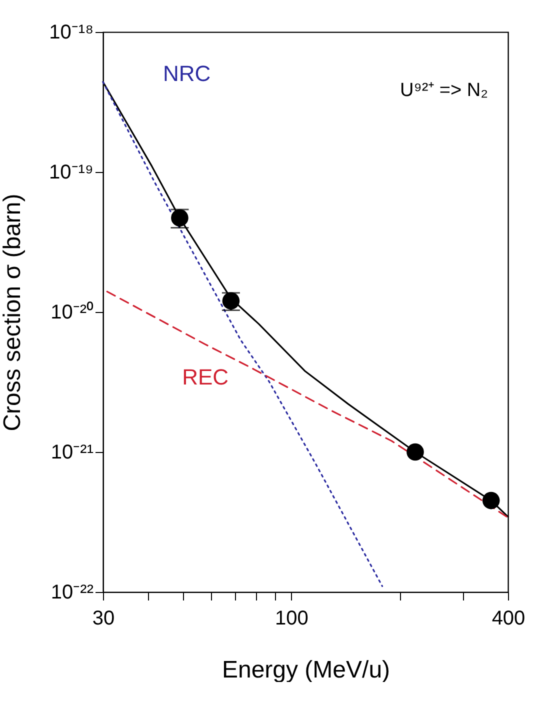 This screenshot has width=558, height=722. What do you see at coordinates (103, 619) in the screenshot?
I see `x-tick-label: 30` at bounding box center [103, 619].